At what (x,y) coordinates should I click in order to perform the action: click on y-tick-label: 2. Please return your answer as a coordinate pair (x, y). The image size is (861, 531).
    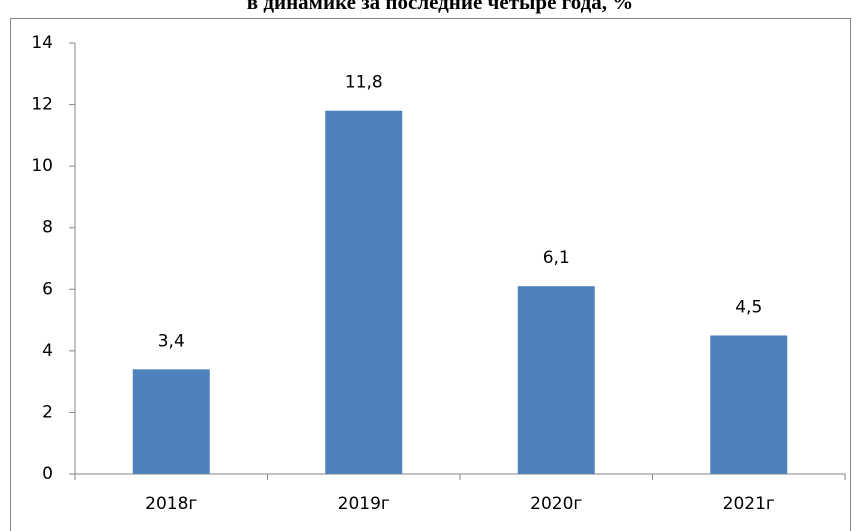
    Looking at the image, I should click on (47, 412).